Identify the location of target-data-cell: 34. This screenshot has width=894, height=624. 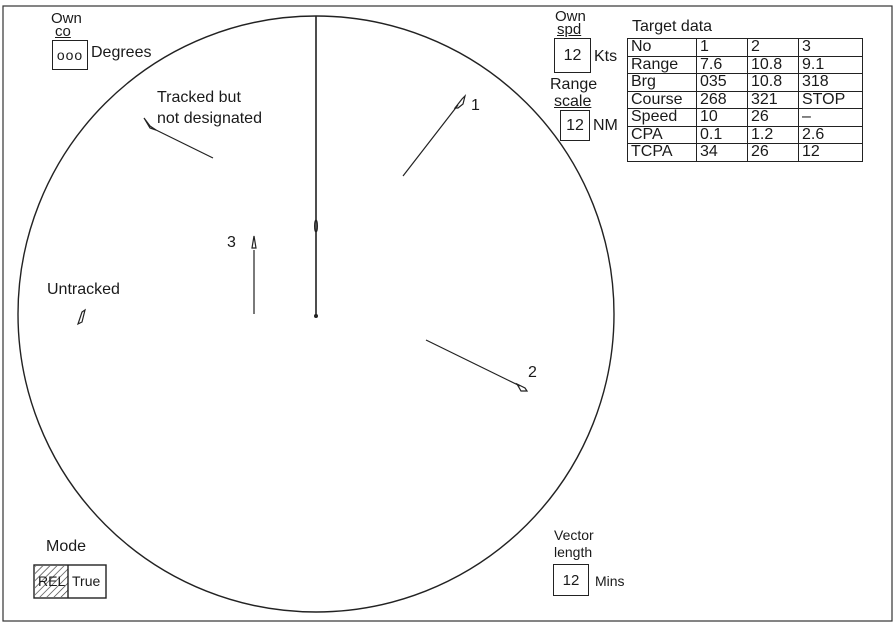
(722, 152).